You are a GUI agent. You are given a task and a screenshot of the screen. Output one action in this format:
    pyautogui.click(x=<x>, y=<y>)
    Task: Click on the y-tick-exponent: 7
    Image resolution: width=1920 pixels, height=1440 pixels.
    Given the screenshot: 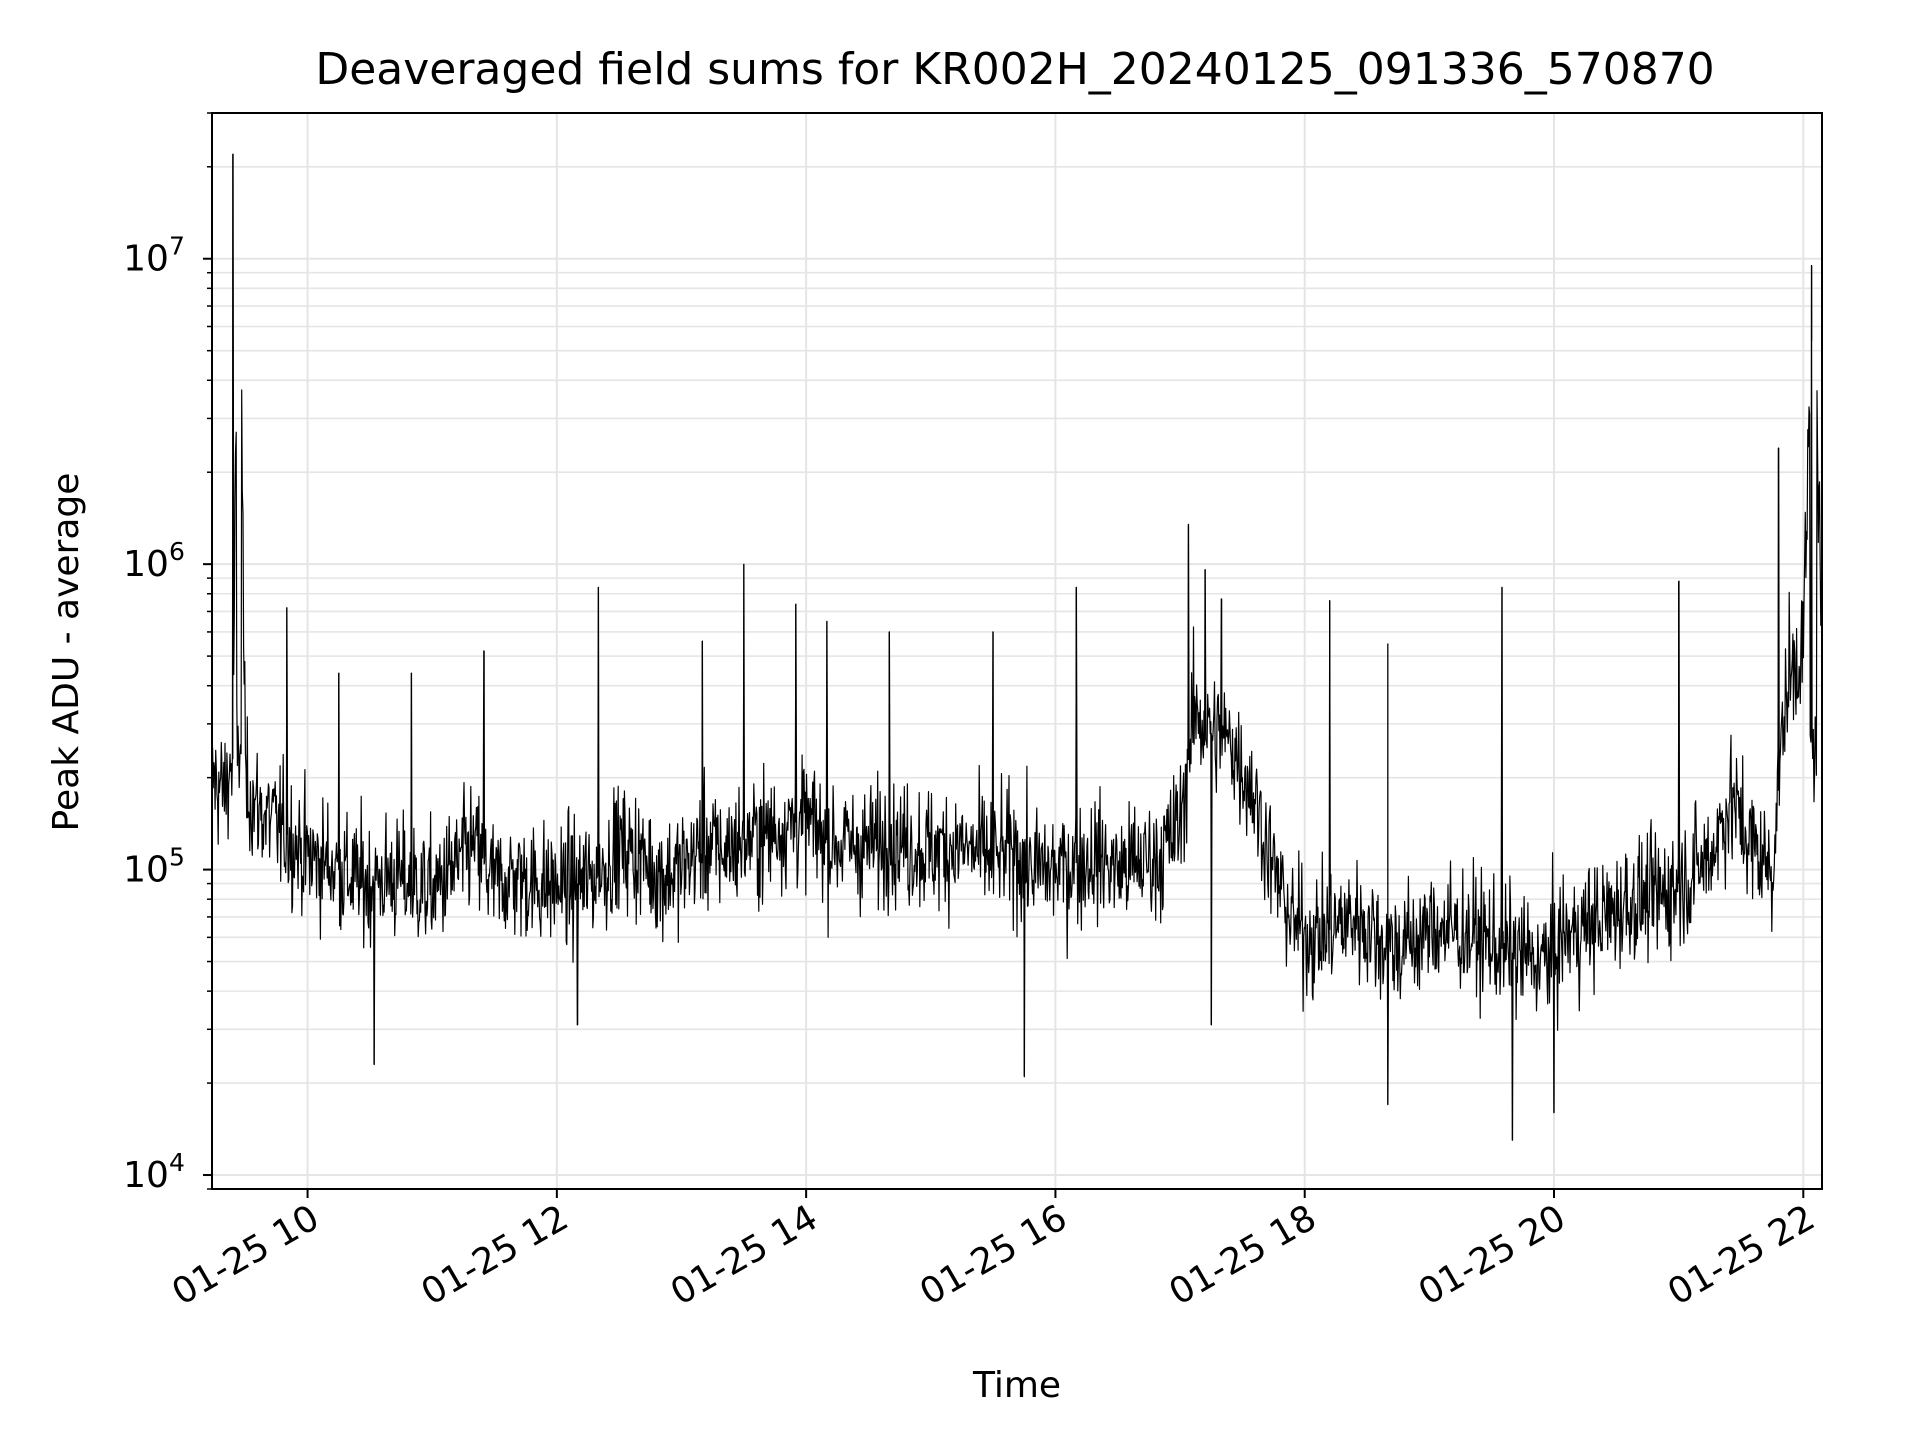 What is the action you would take?
    pyautogui.click(x=177, y=246)
    